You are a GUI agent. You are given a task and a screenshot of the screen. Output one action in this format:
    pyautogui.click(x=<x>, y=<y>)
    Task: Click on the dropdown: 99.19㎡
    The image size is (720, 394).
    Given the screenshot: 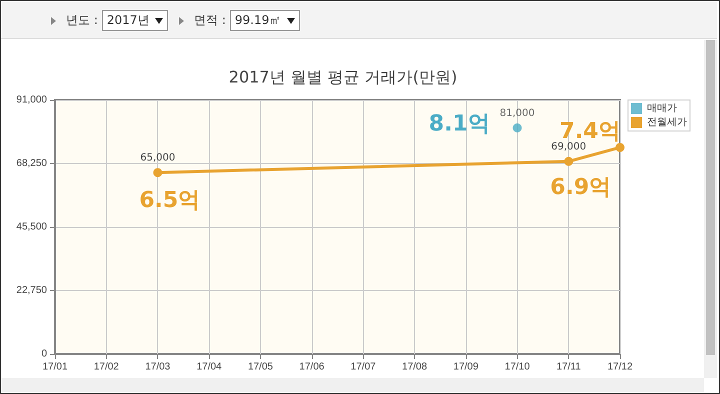 What is the action you would take?
    pyautogui.click(x=265, y=20)
    